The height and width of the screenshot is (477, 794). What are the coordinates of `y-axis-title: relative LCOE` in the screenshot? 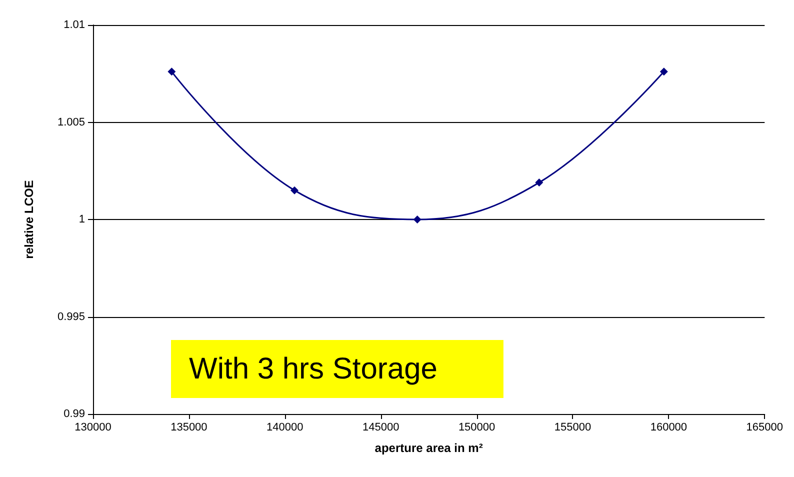 It's located at (29, 219).